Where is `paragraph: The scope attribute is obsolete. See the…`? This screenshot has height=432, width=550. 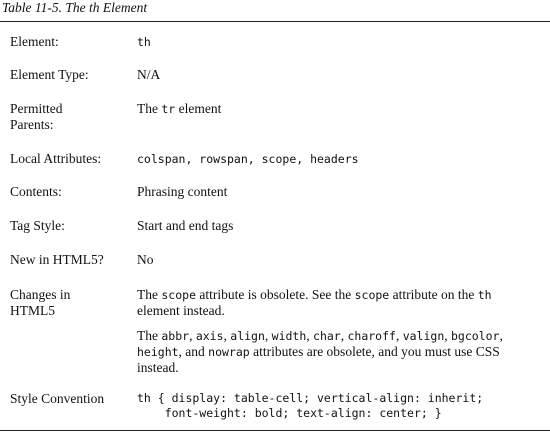 paragraph: The scope attribute is obsolete. See the… is located at coordinates (337, 303).